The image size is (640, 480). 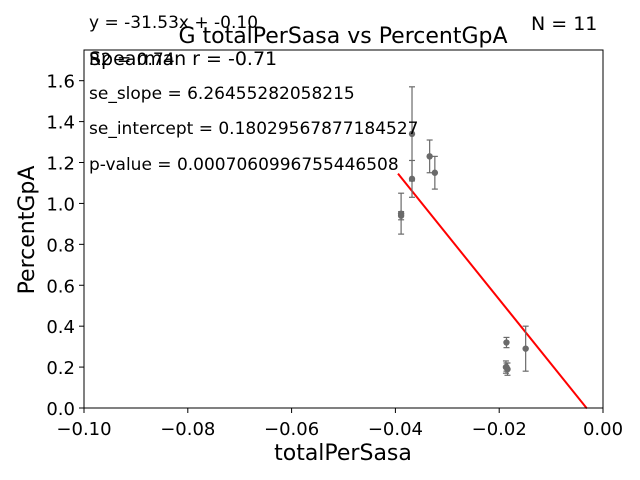 I want to click on y-tick-label: 0.6, so click(x=60, y=286).